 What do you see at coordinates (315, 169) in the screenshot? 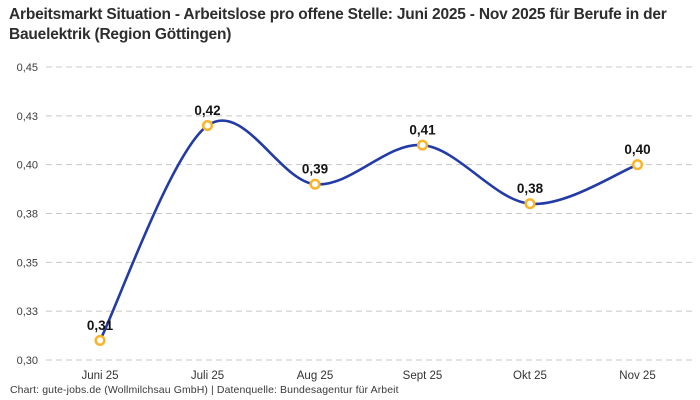
I see `data-point-label: 0,39` at bounding box center [315, 169].